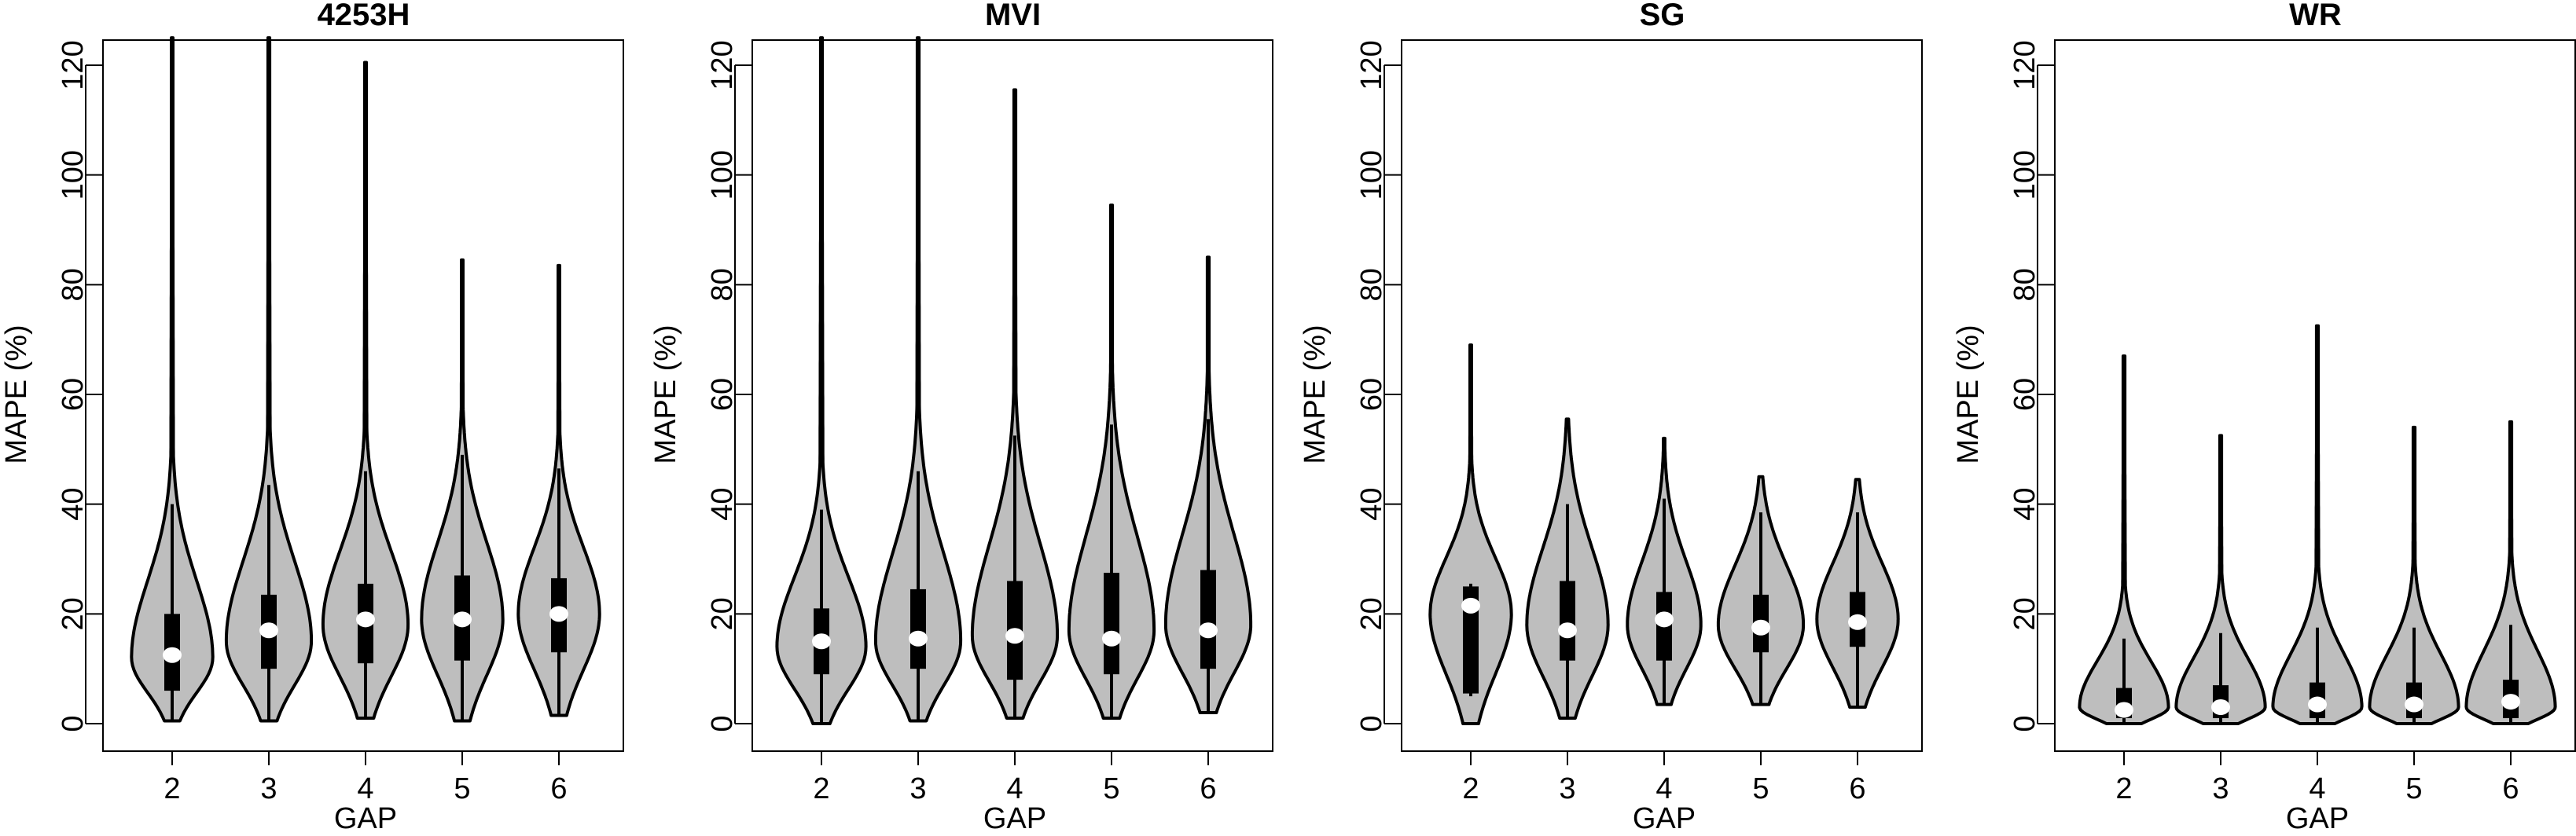 This screenshot has width=2576, height=836. What do you see at coordinates (2315, 16) in the screenshot?
I see `panel-title: WR` at bounding box center [2315, 16].